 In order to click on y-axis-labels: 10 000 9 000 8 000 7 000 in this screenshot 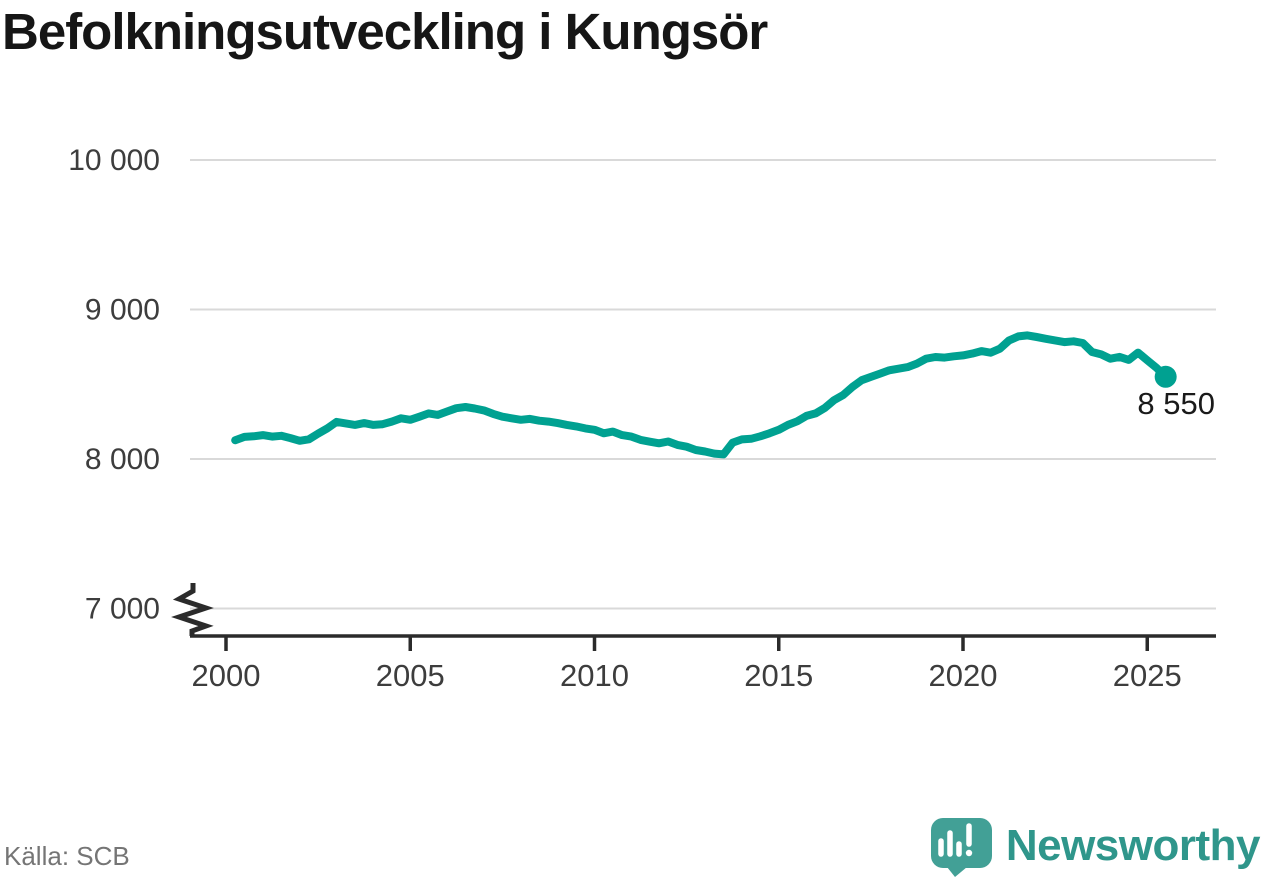, I will do `click(114, 385)`.